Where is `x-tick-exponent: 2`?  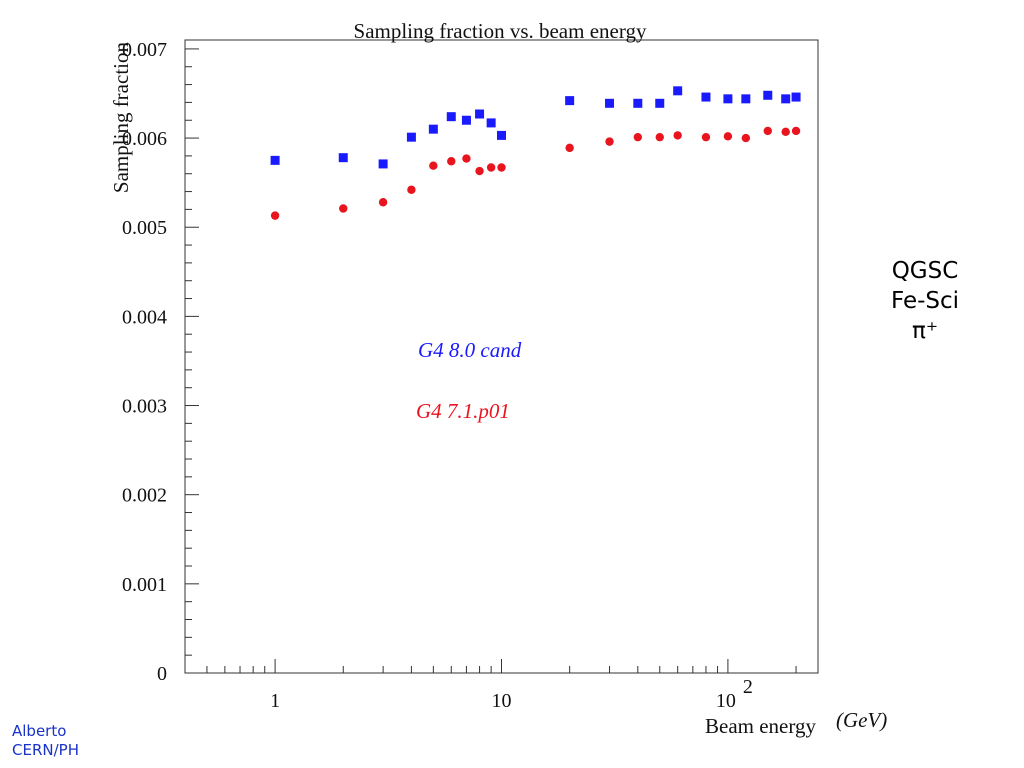
x-tick-exponent: 2 is located at coordinates (748, 687).